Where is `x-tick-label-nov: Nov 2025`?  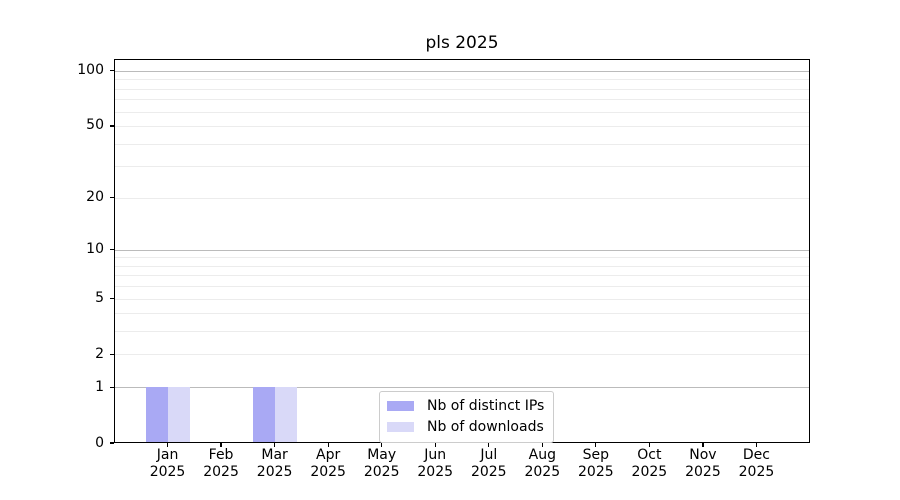 x-tick-label-nov: Nov 2025 is located at coordinates (703, 464).